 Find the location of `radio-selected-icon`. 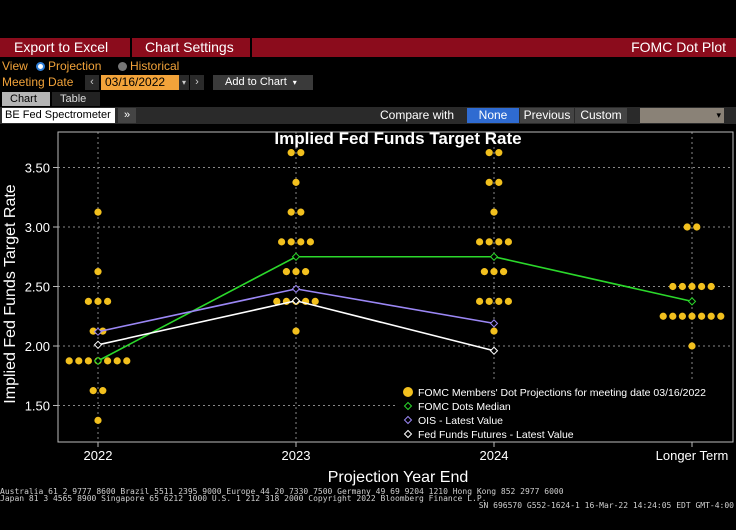

radio-selected-icon is located at coordinates (40, 66).